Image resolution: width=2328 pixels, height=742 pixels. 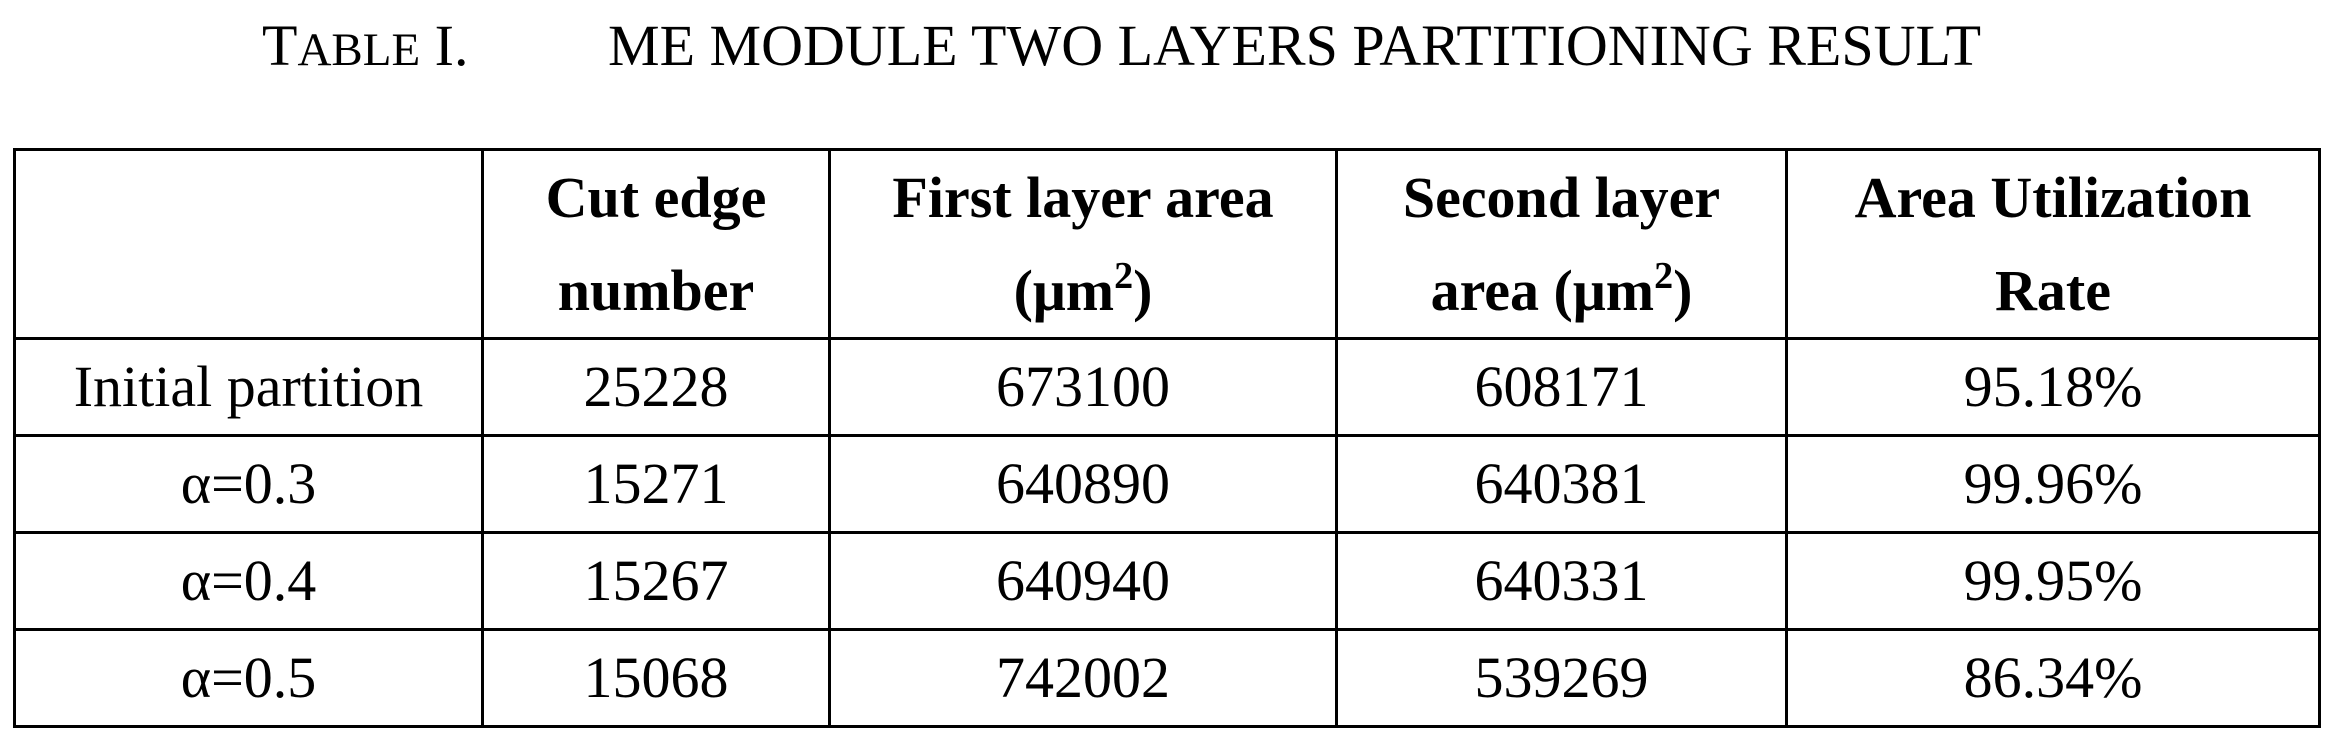 What do you see at coordinates (1294, 45) in the screenshot?
I see `table-title: ME MODULE TWO LAYERS PARTITIONING RESULT` at bounding box center [1294, 45].